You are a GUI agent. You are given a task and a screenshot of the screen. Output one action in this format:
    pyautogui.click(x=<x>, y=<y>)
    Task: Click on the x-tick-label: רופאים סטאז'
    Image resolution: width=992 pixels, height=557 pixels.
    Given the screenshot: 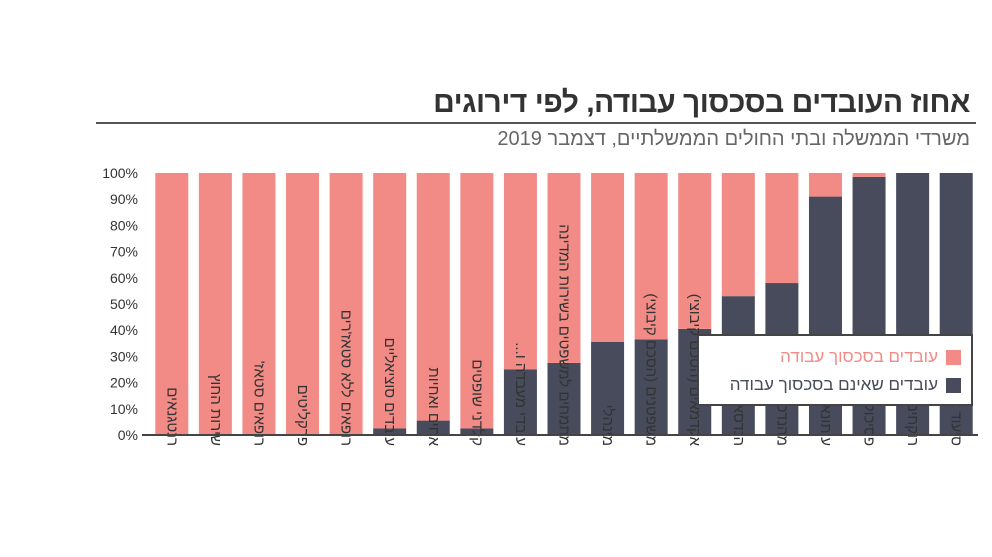 What is the action you would take?
    pyautogui.click(x=258, y=403)
    